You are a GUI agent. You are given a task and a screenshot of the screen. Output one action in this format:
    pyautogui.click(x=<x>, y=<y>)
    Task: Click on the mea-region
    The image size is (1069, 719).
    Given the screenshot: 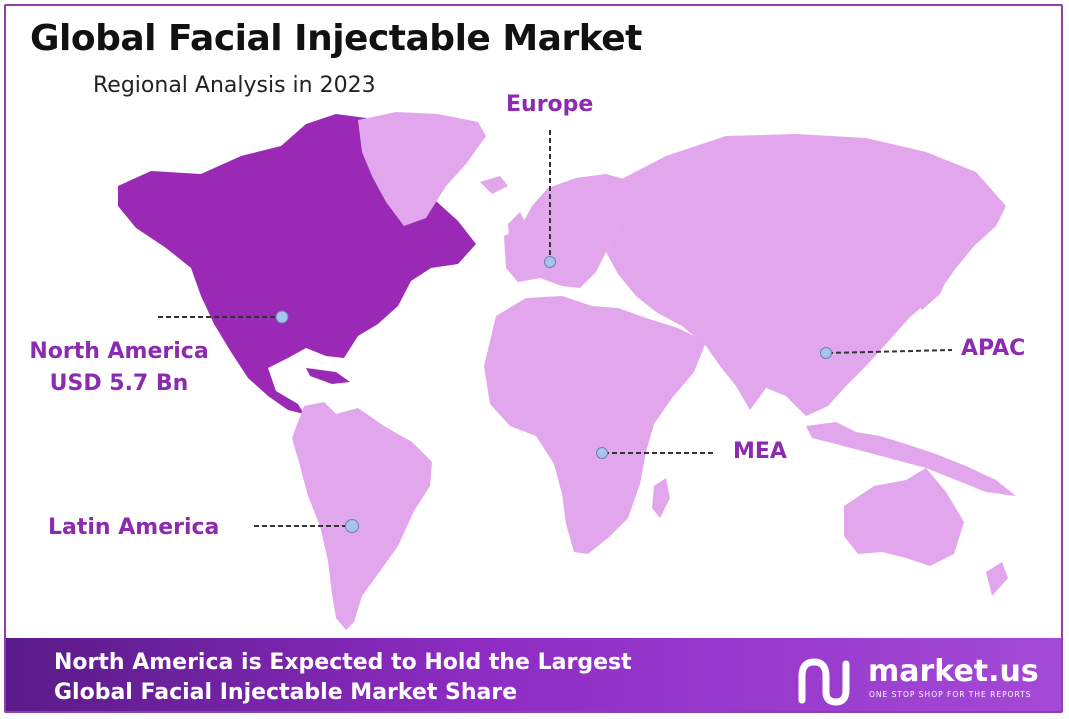 What is the action you would take?
    pyautogui.click(x=595, y=425)
    